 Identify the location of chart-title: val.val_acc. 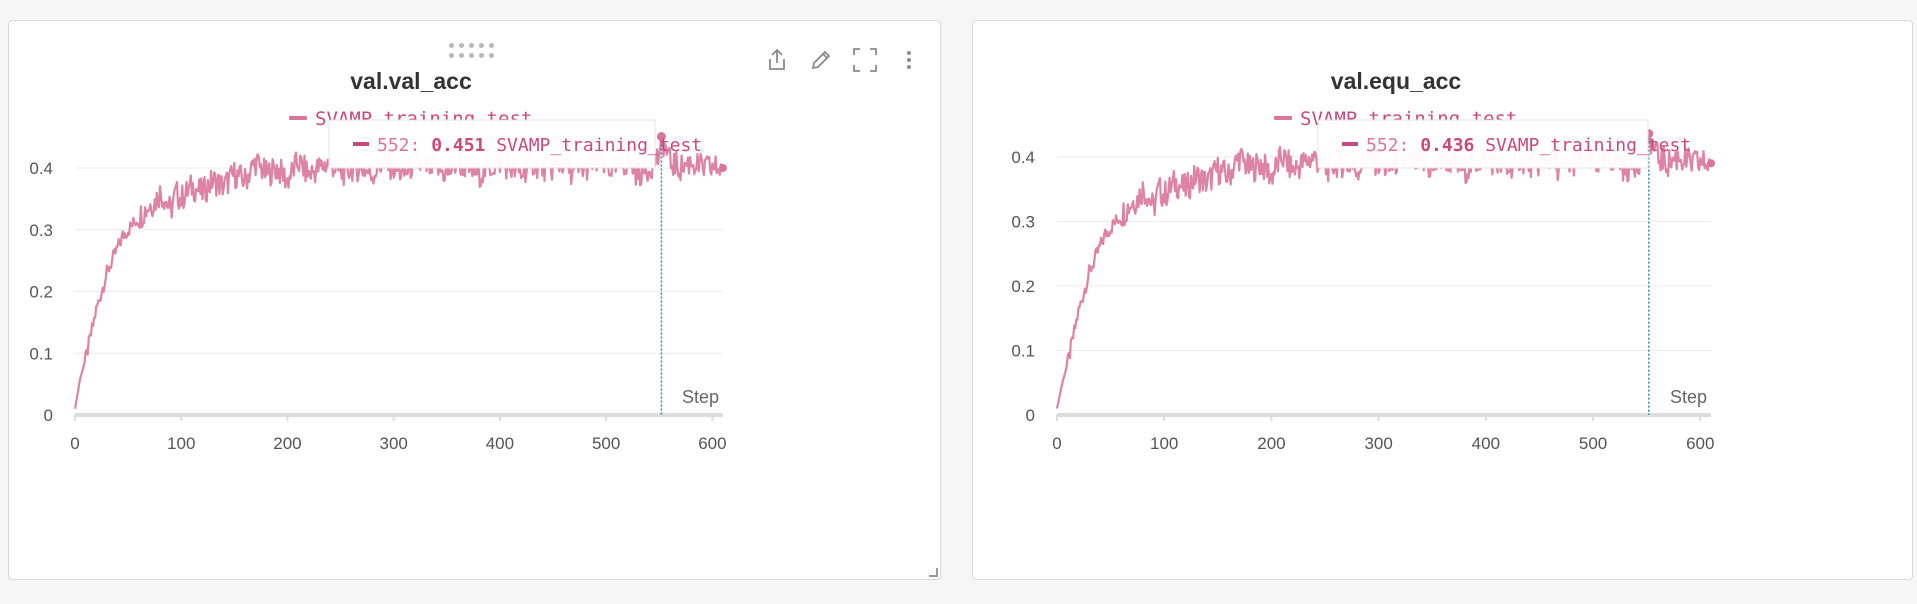
(411, 81).